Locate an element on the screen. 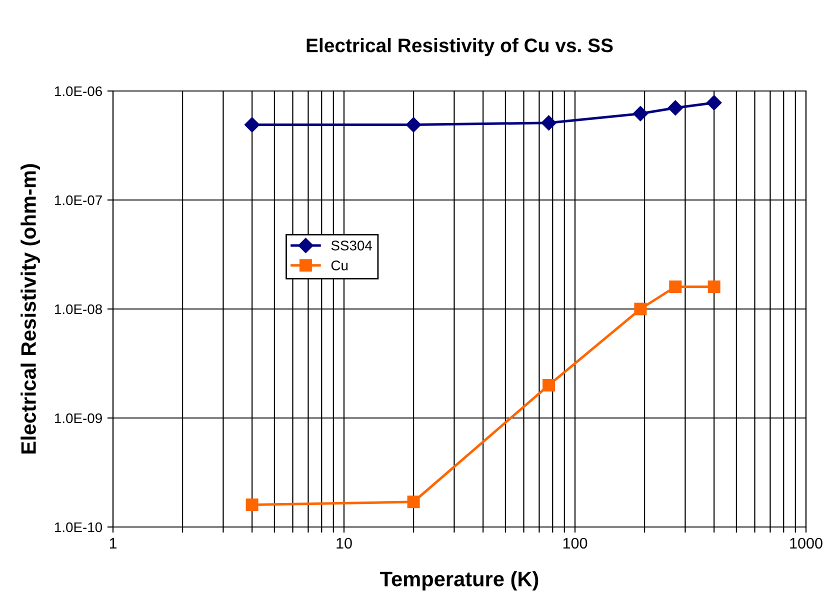  y-axis-title: Electrical Resistivity (ohm-m) is located at coordinates (30, 309).